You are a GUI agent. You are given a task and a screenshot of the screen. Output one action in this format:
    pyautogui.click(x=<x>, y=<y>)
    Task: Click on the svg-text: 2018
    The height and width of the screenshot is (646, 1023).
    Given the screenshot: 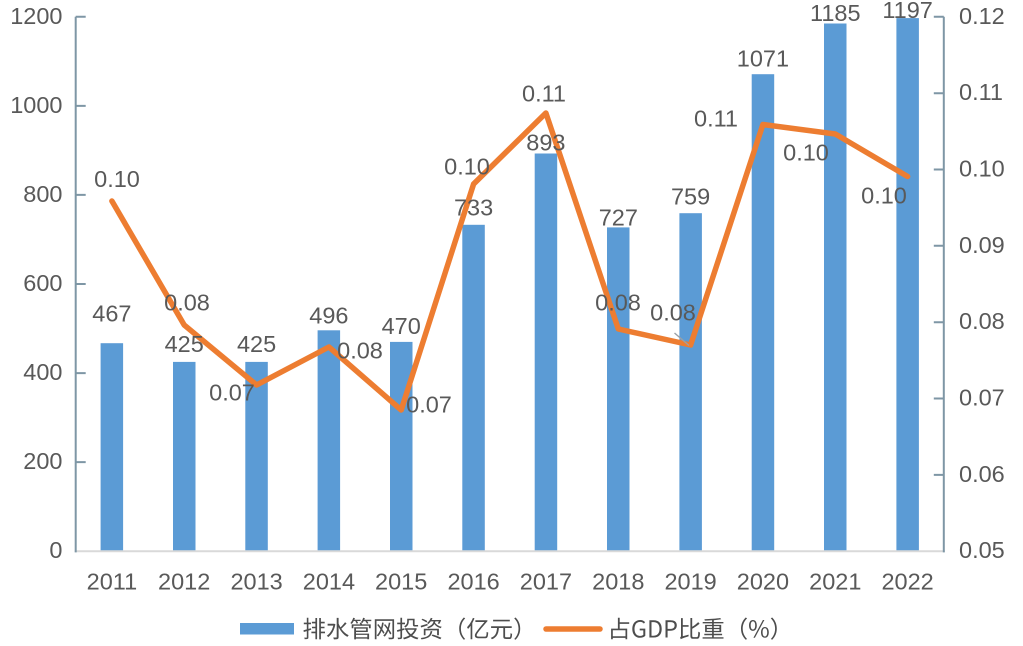 What is the action you would take?
    pyautogui.click(x=618, y=581)
    